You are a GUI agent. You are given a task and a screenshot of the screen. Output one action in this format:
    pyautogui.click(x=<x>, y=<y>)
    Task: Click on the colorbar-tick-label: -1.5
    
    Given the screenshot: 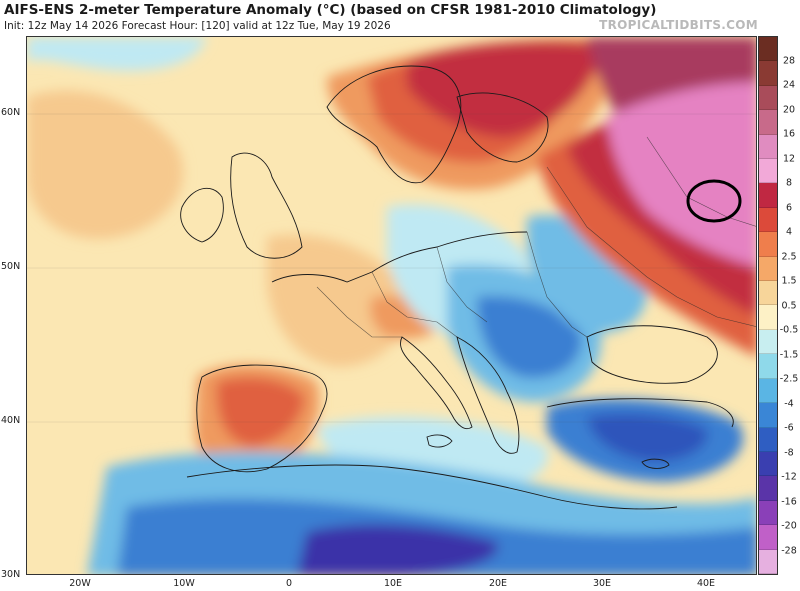 What is the action you would take?
    pyautogui.click(x=789, y=354)
    